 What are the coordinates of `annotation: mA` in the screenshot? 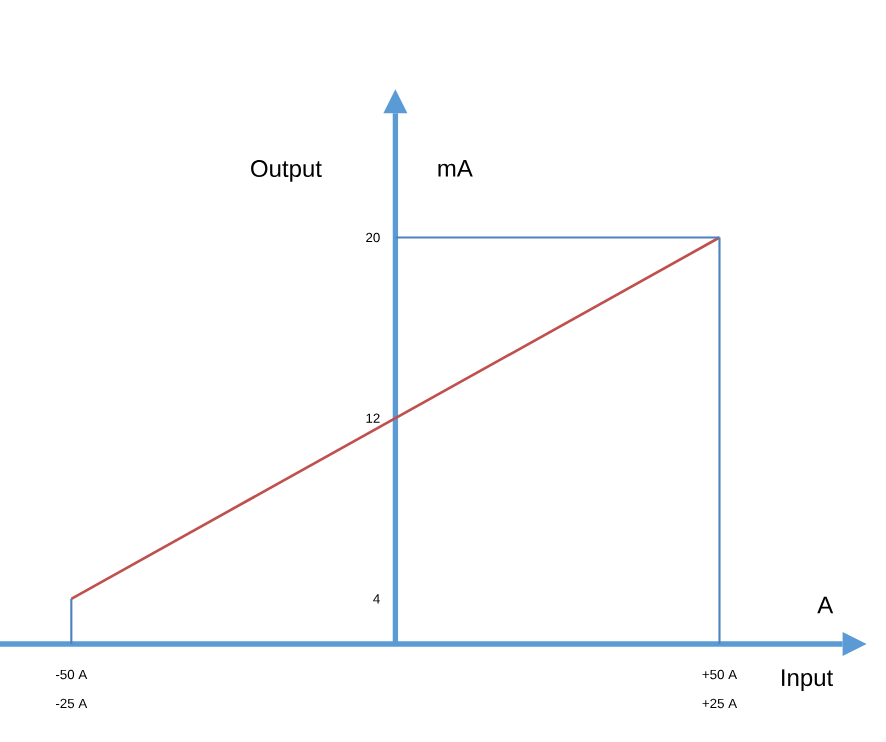 It's located at (455, 168).